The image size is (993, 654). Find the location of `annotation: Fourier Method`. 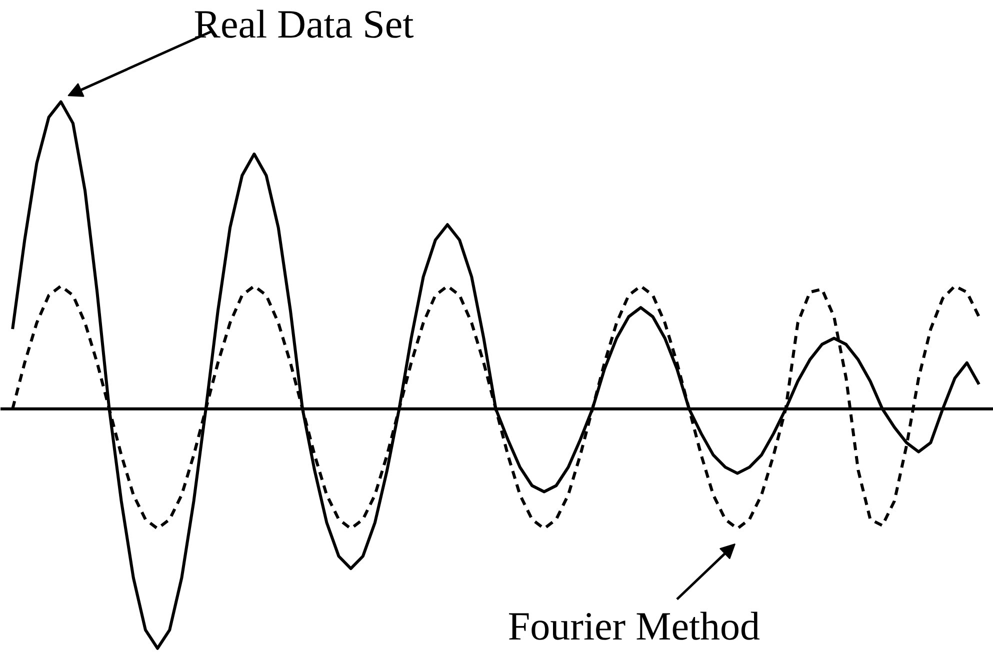

annotation: Fourier Method is located at coordinates (634, 625).